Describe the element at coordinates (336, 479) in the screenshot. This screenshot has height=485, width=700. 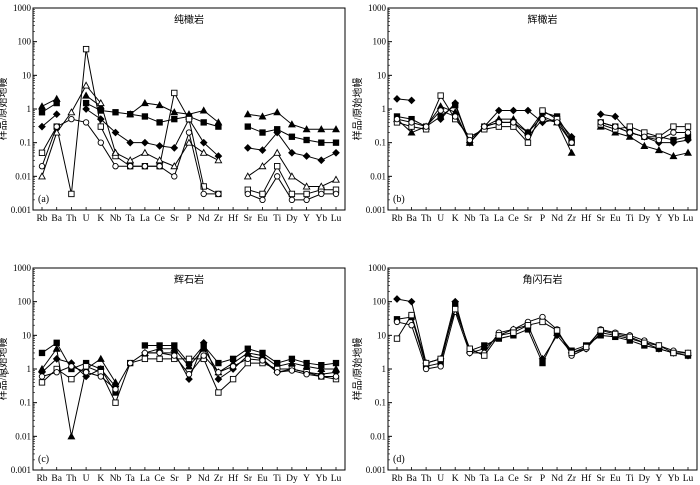
I see `x-tick-label: Lu` at that location.